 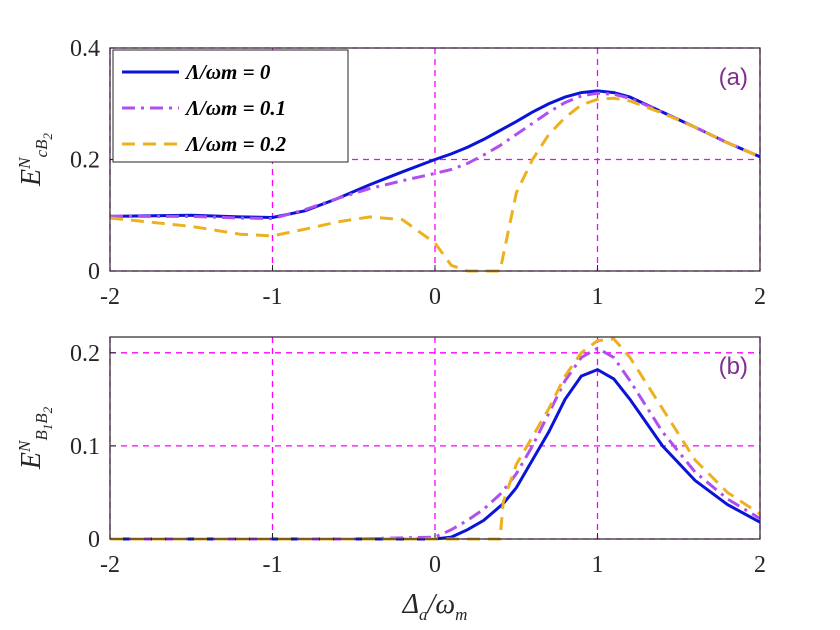 I want to click on y-axis-label-part: cB, so click(x=41, y=148).